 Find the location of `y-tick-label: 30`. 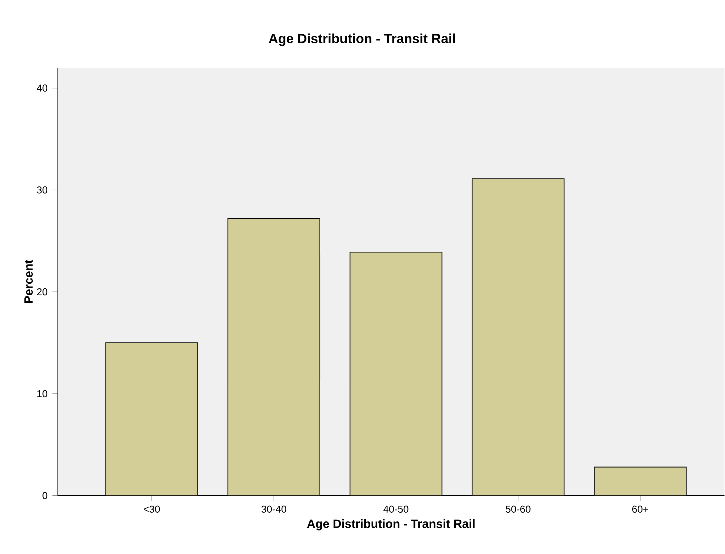

y-tick-label: 30 is located at coordinates (42, 190).